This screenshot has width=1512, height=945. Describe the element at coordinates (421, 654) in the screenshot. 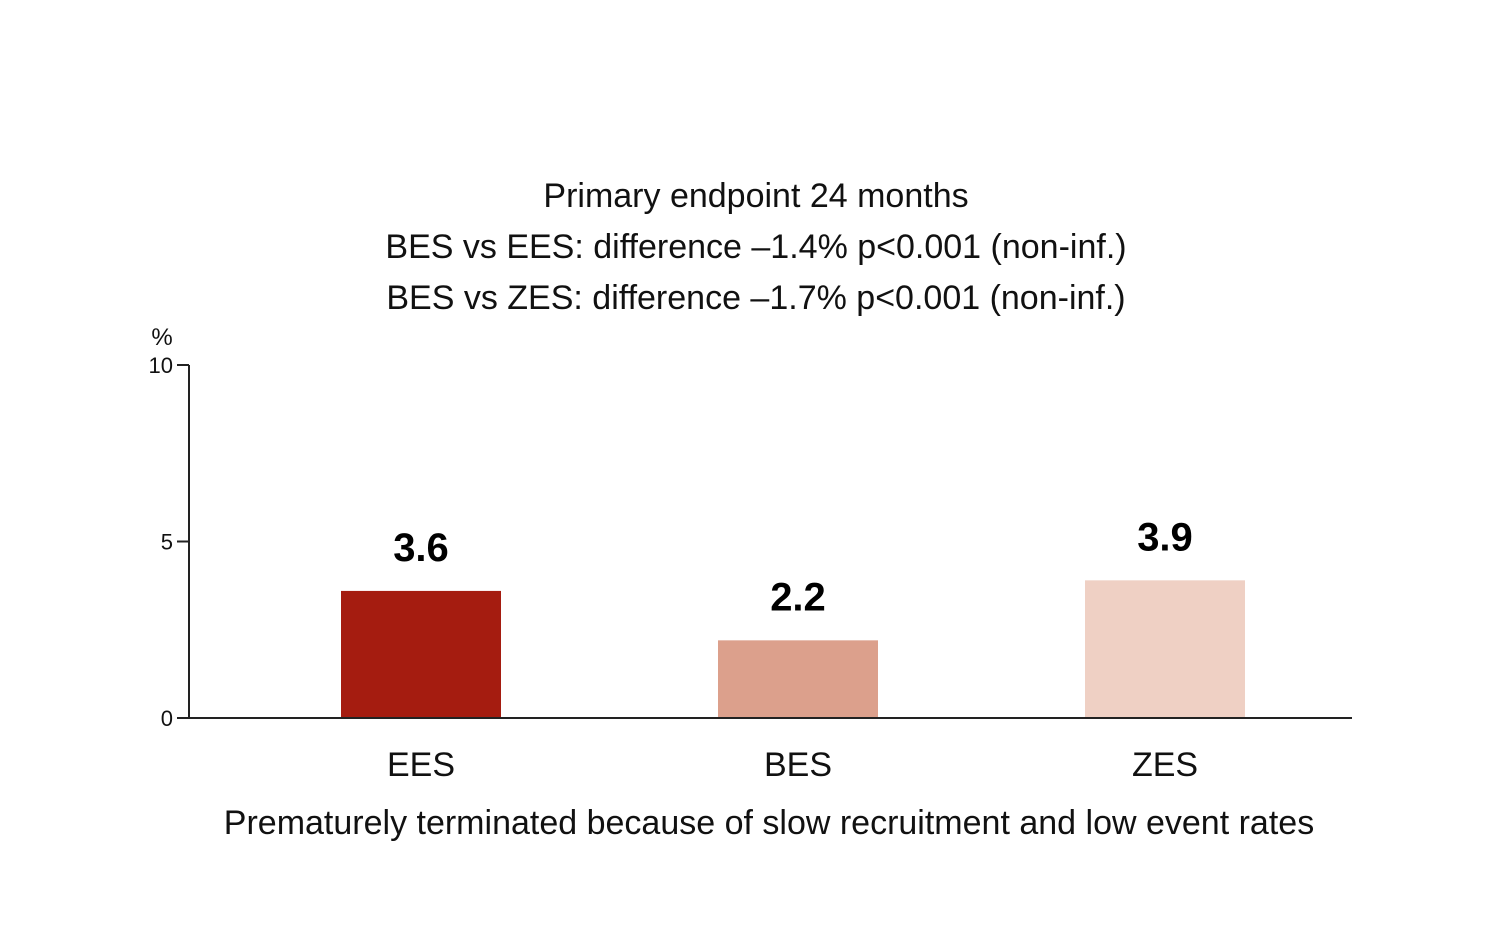

I see `bar-ees` at that location.